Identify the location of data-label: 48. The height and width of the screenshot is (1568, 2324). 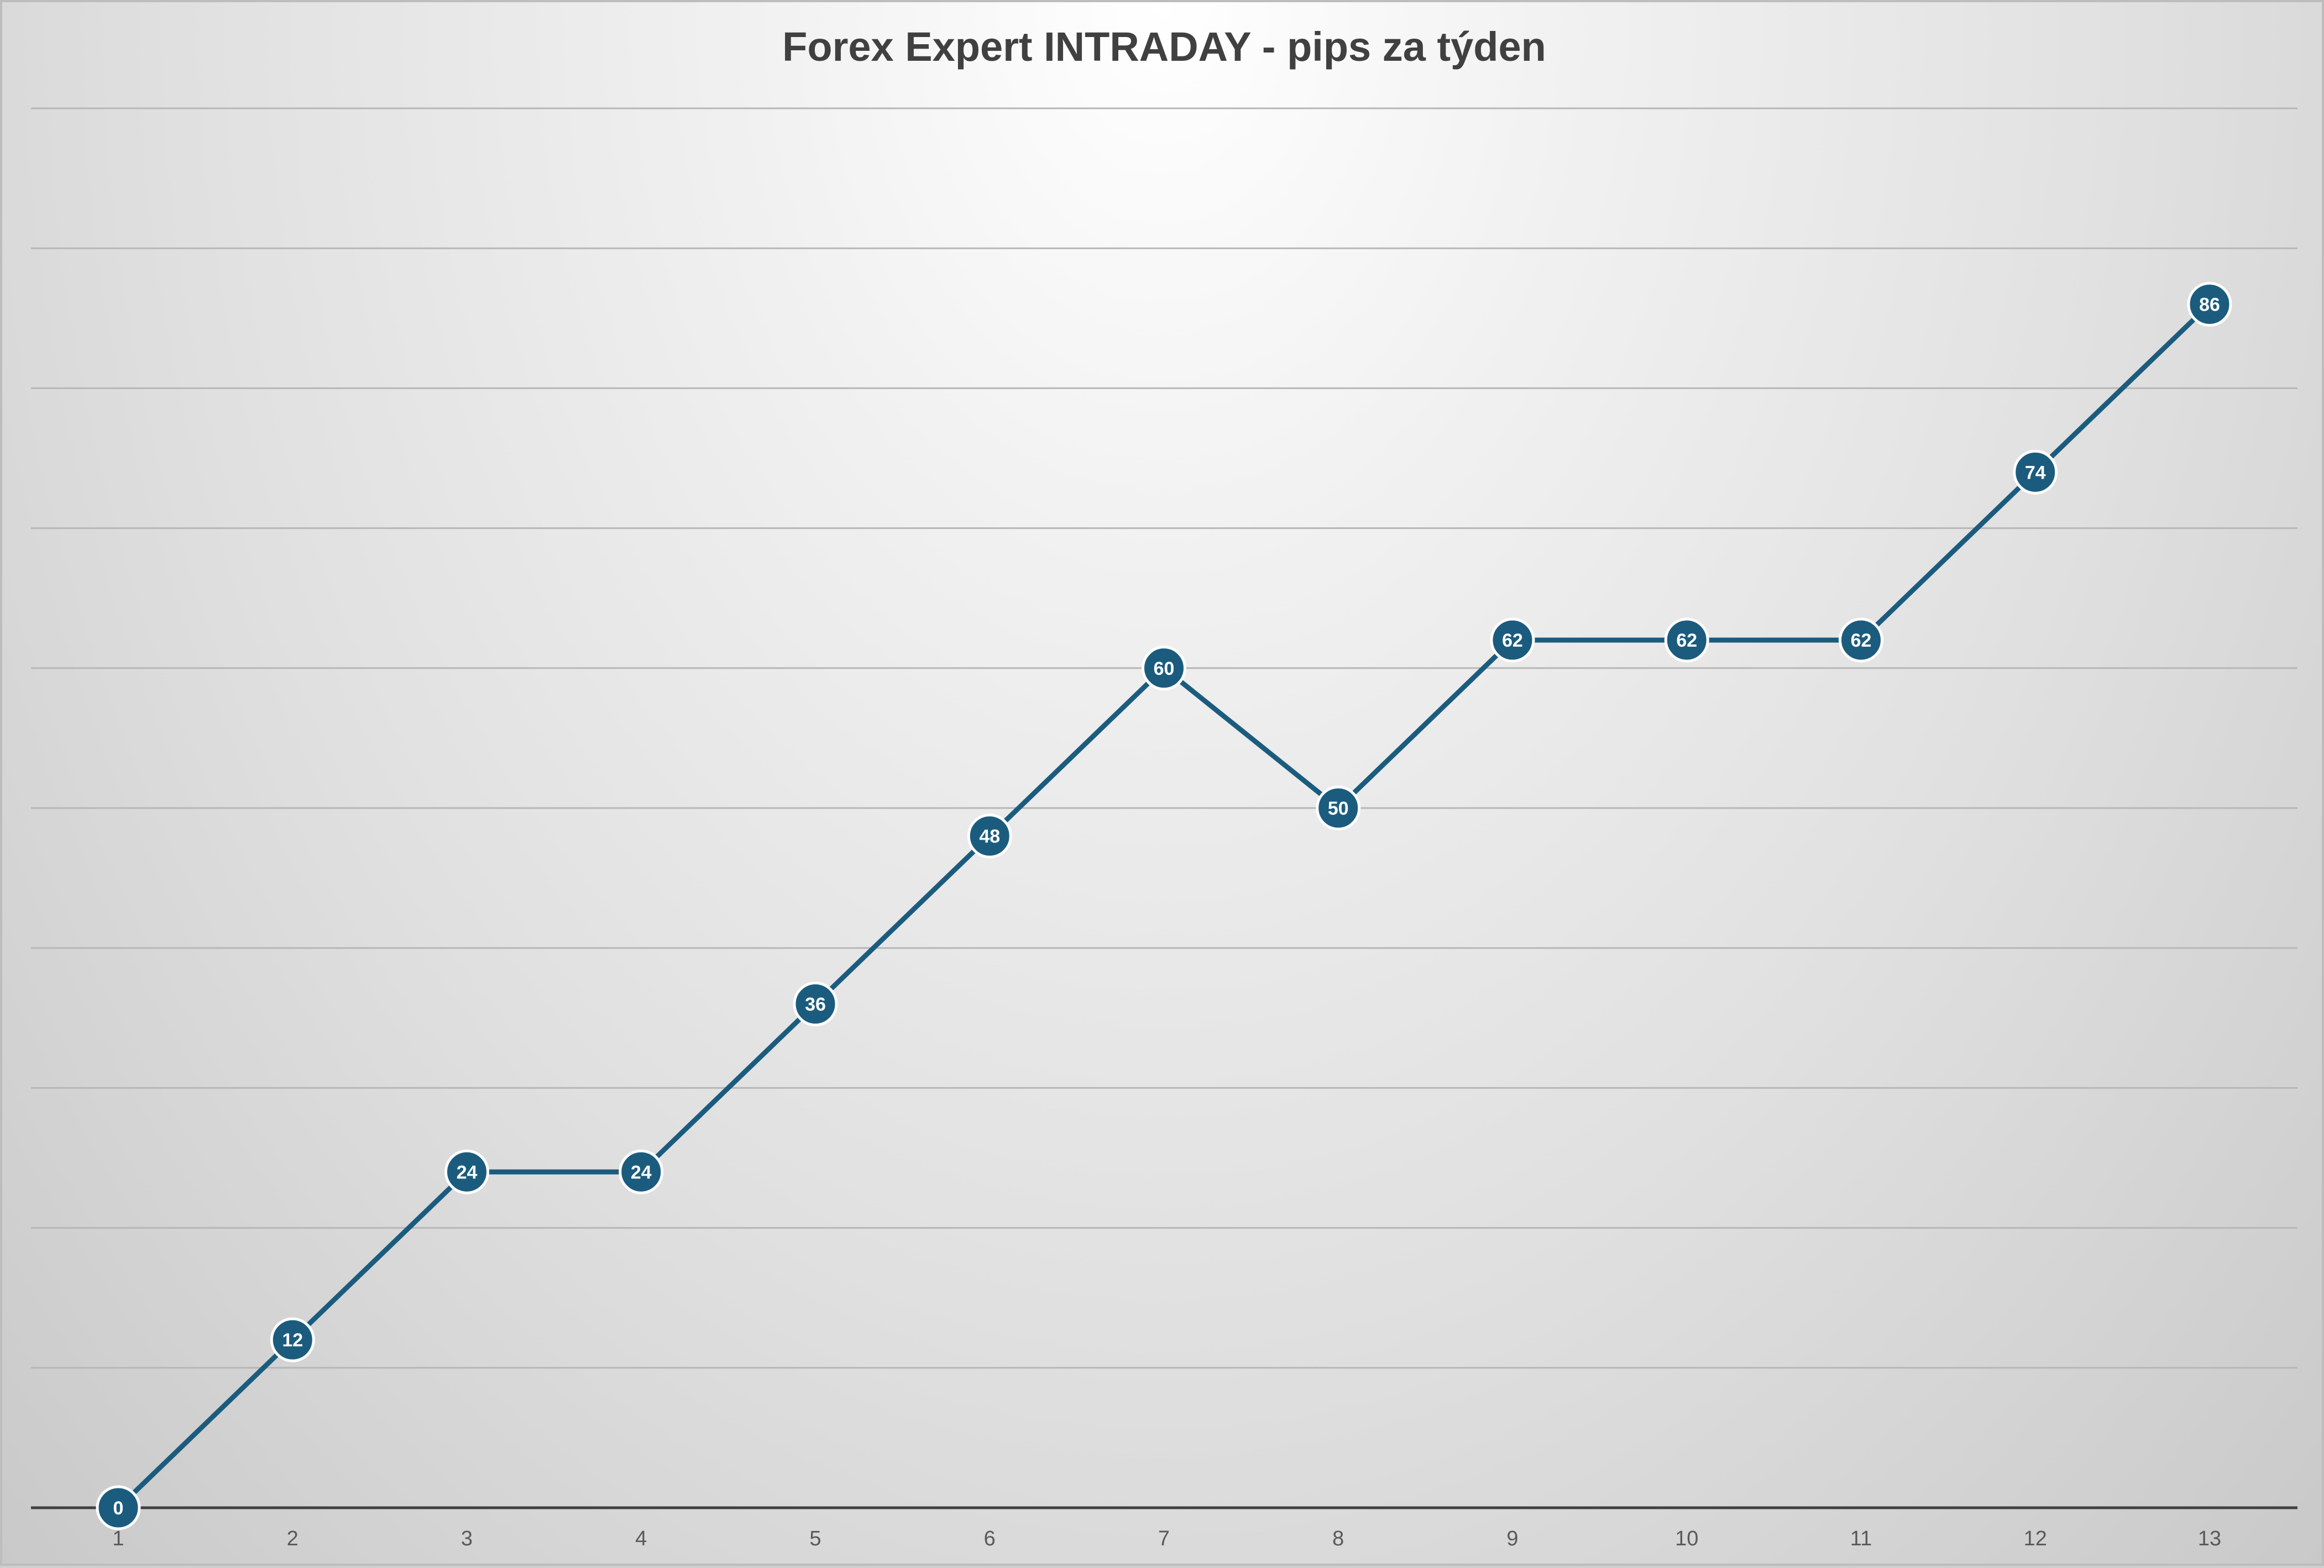
(989, 836).